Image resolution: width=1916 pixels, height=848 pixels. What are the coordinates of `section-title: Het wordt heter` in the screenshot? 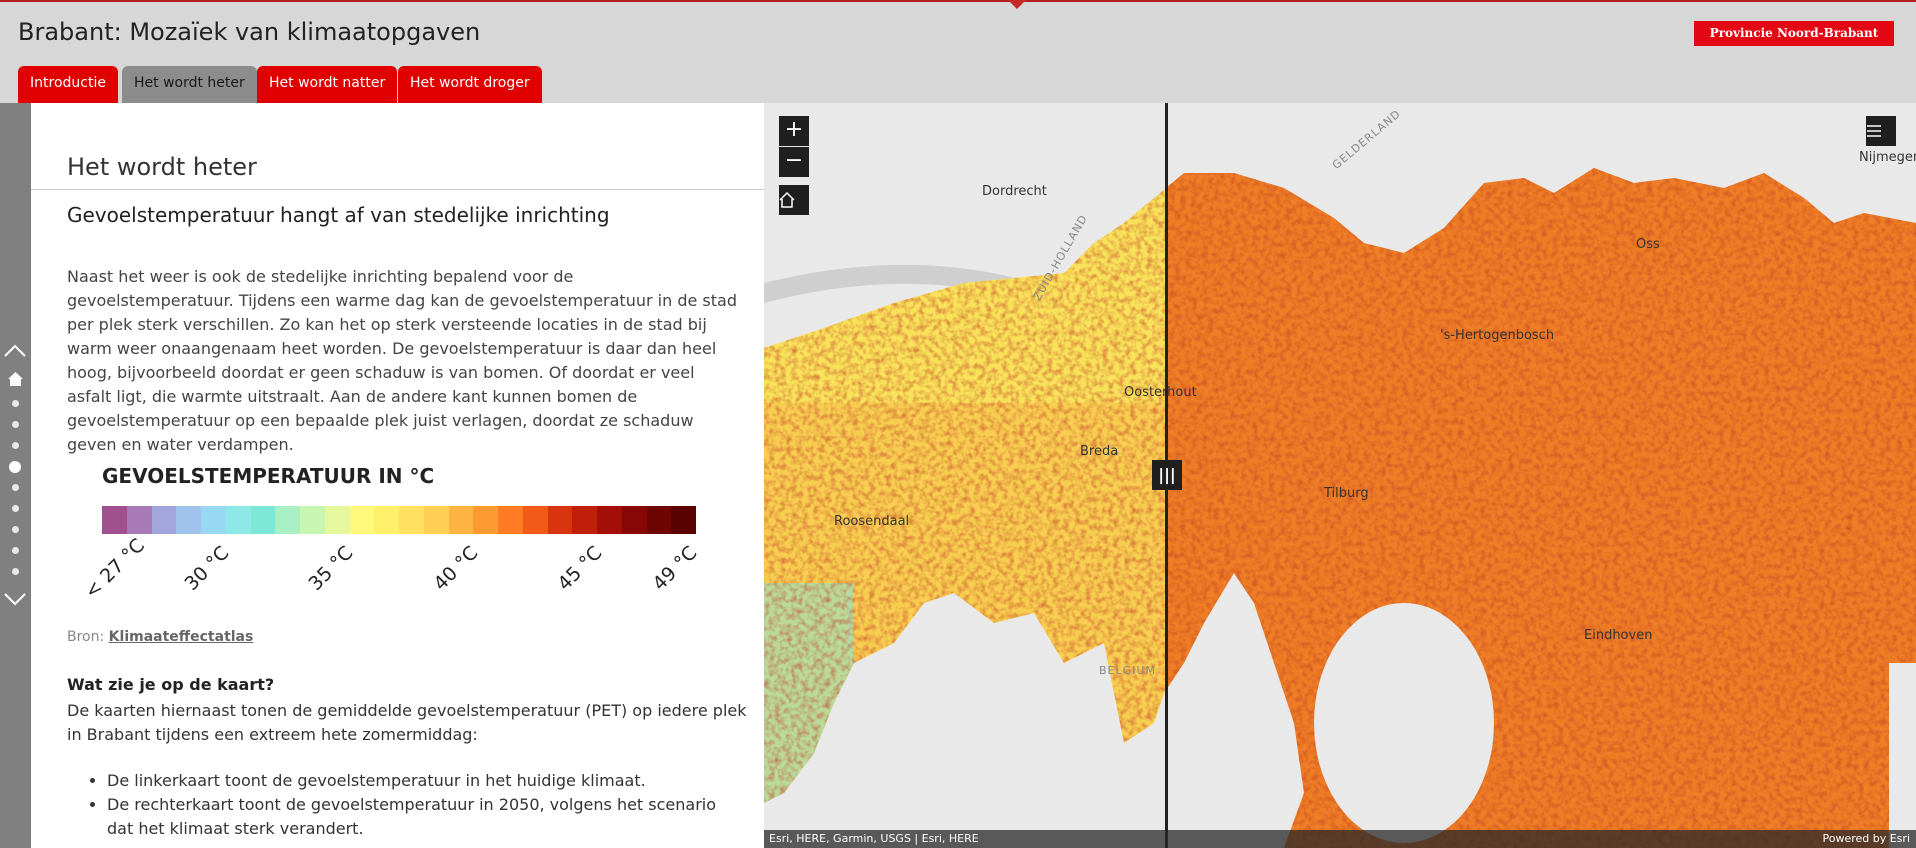 It's located at (162, 167).